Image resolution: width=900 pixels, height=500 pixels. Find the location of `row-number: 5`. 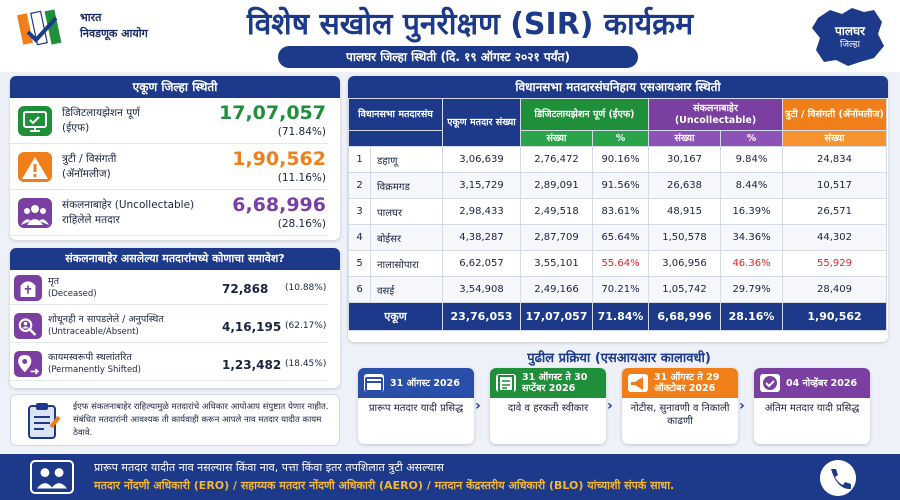

row-number: 5 is located at coordinates (359, 263).